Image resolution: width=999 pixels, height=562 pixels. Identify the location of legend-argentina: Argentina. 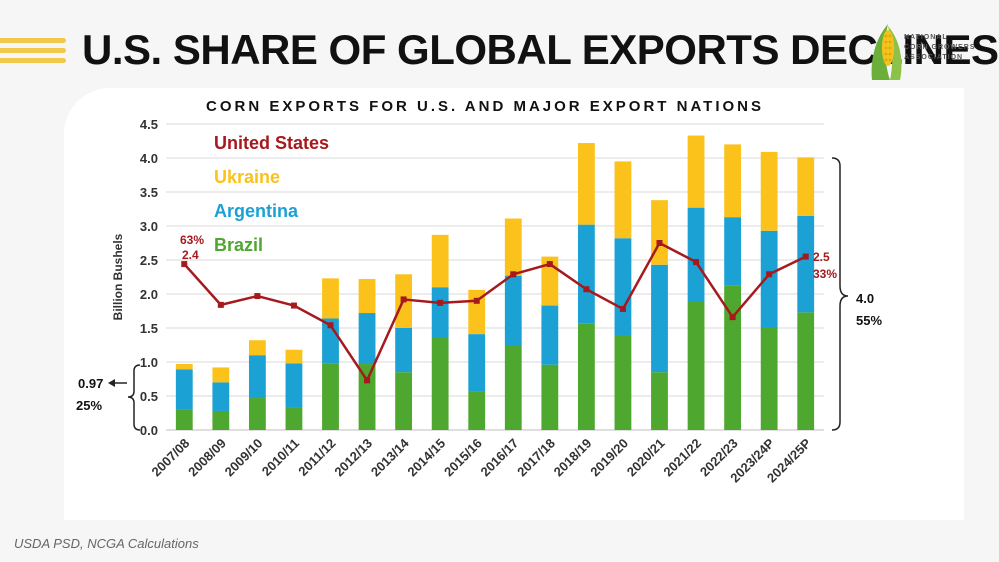
(256, 211).